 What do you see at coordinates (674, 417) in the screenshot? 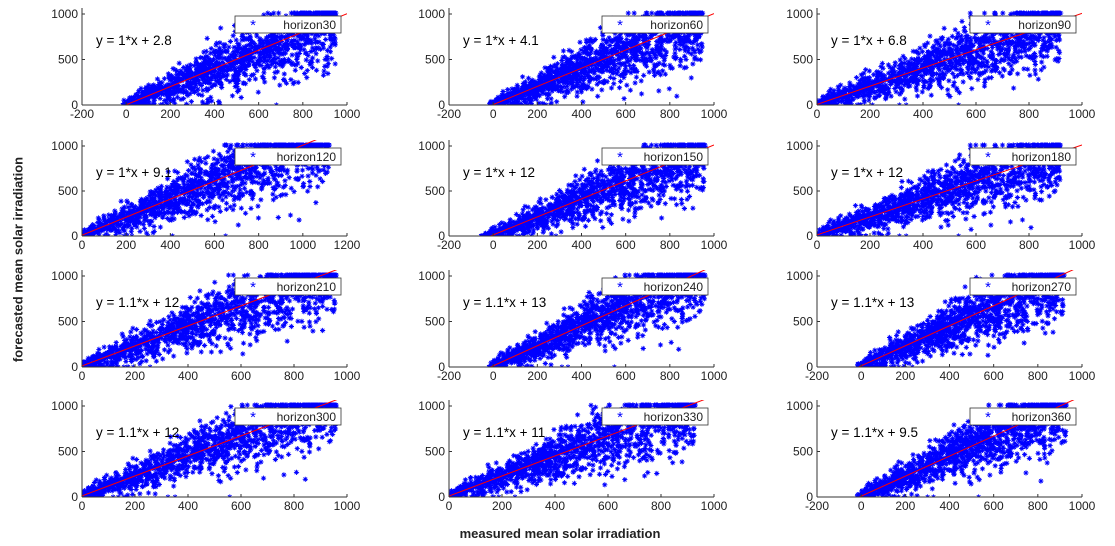
I see `legend-label: horizon330` at bounding box center [674, 417].